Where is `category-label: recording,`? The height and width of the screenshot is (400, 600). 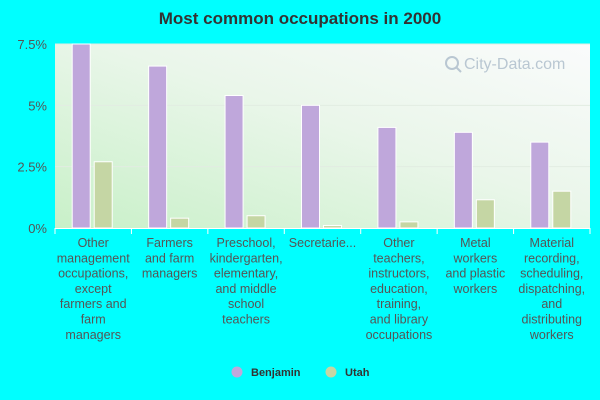
category-label: recording, is located at coordinates (552, 258).